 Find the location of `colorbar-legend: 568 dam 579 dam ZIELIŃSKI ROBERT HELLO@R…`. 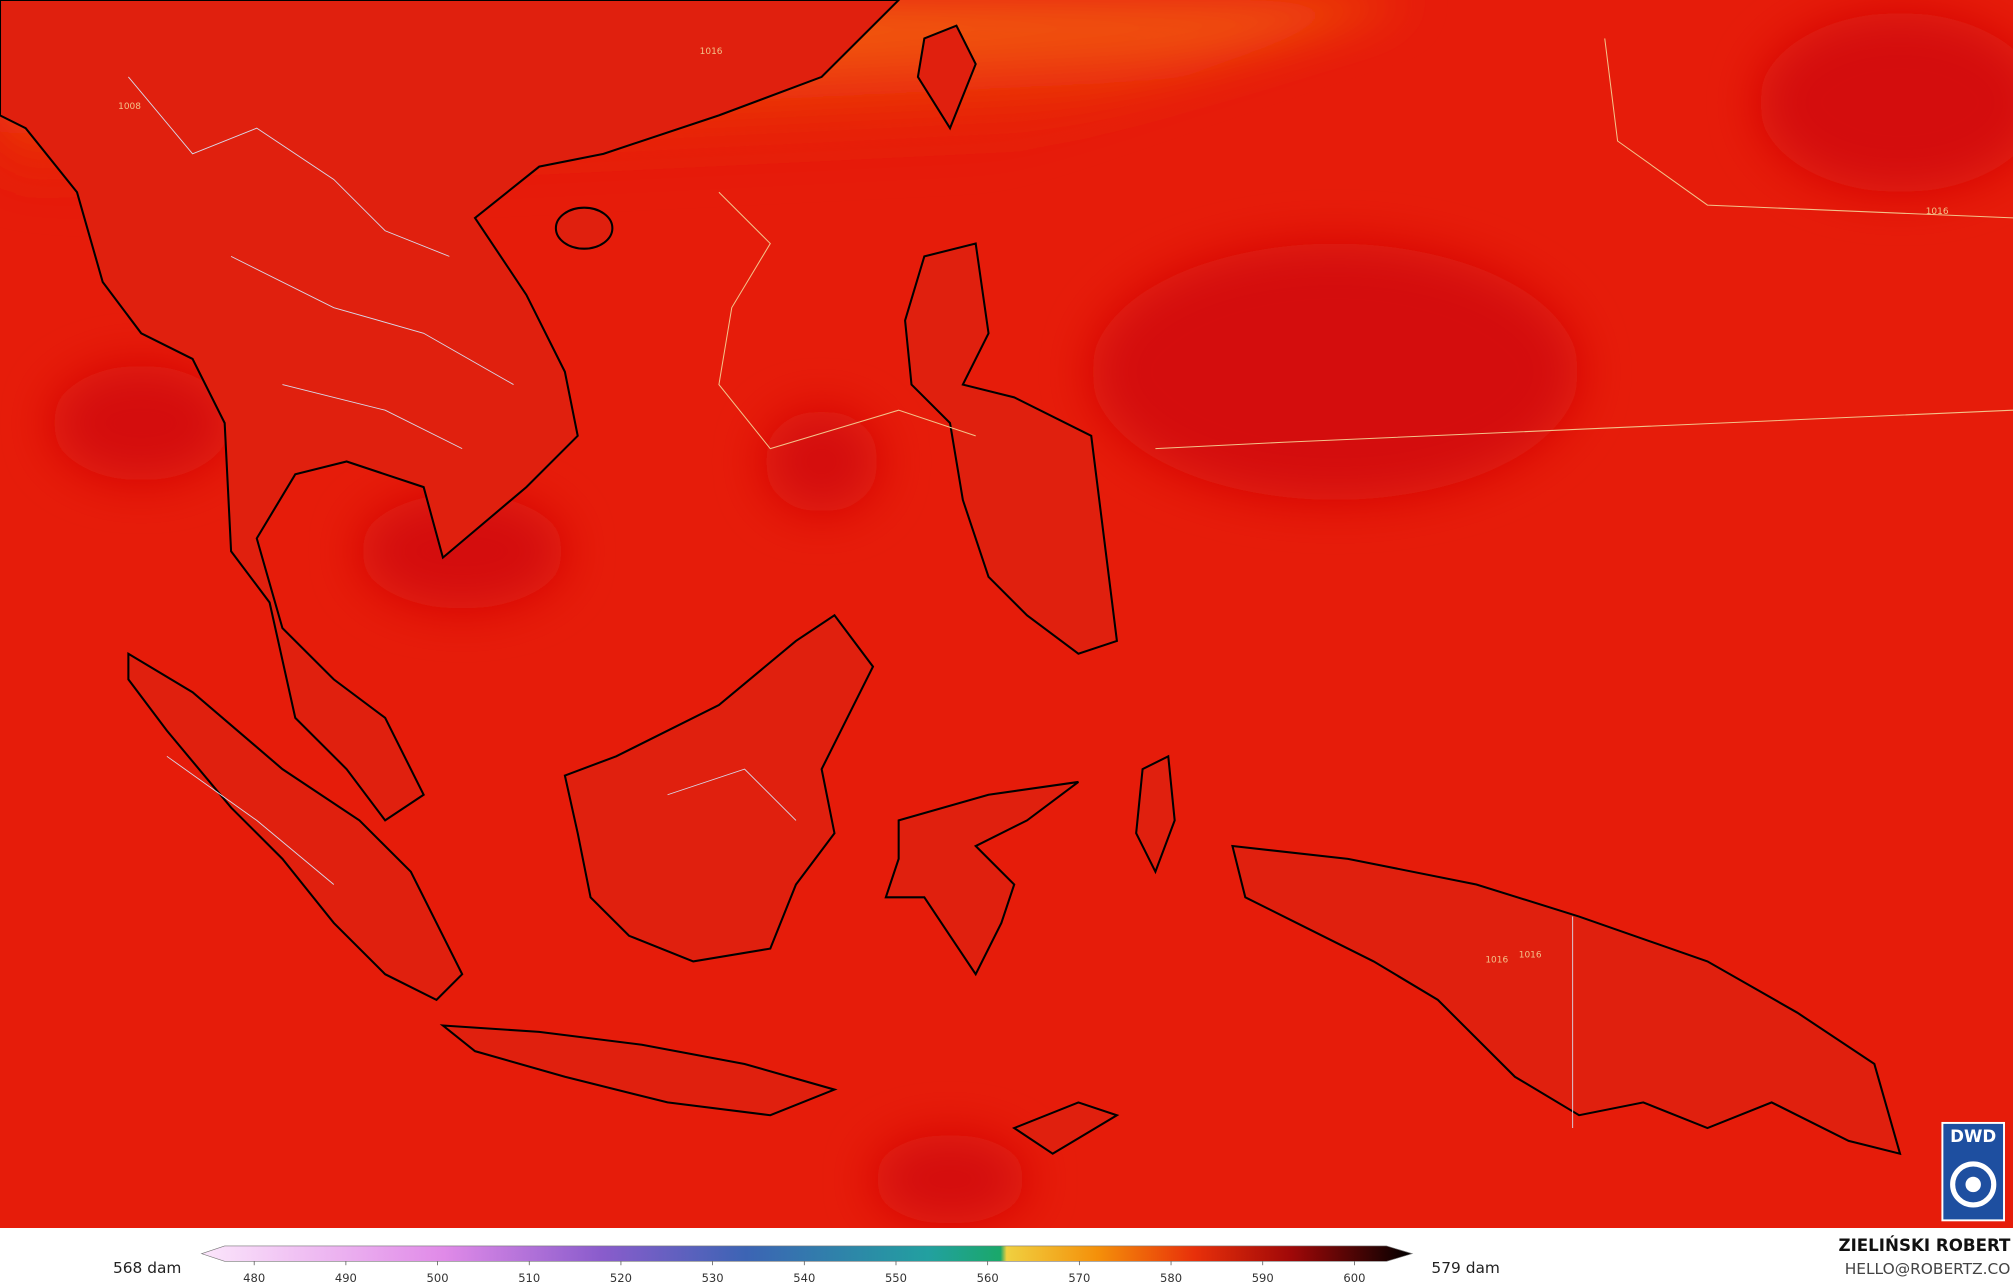

colorbar-legend: 568 dam 579 dam ZIELIŃSKI ROBERT HELLO@R… is located at coordinates (1006, 1257).